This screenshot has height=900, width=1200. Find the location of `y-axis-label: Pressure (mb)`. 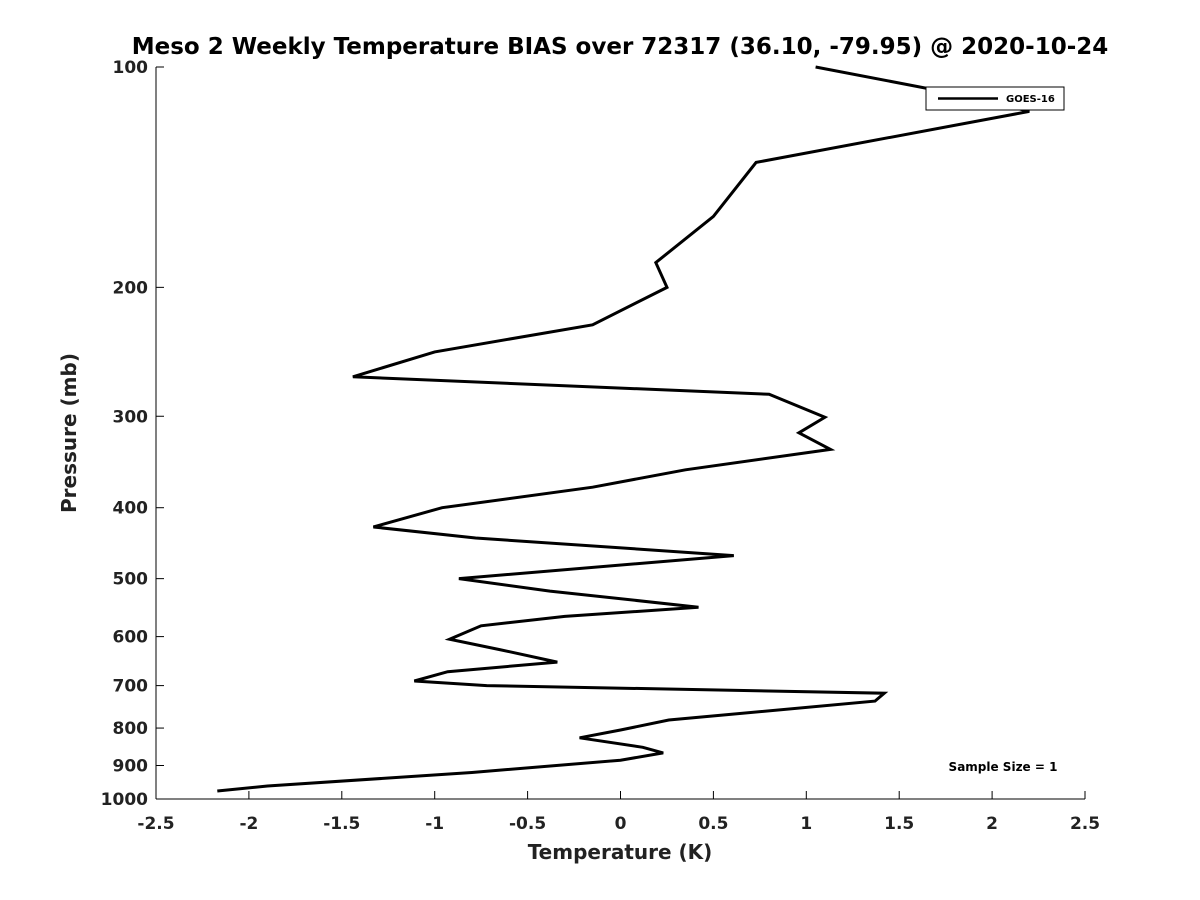

y-axis-label: Pressure (mb) is located at coordinates (69, 433).